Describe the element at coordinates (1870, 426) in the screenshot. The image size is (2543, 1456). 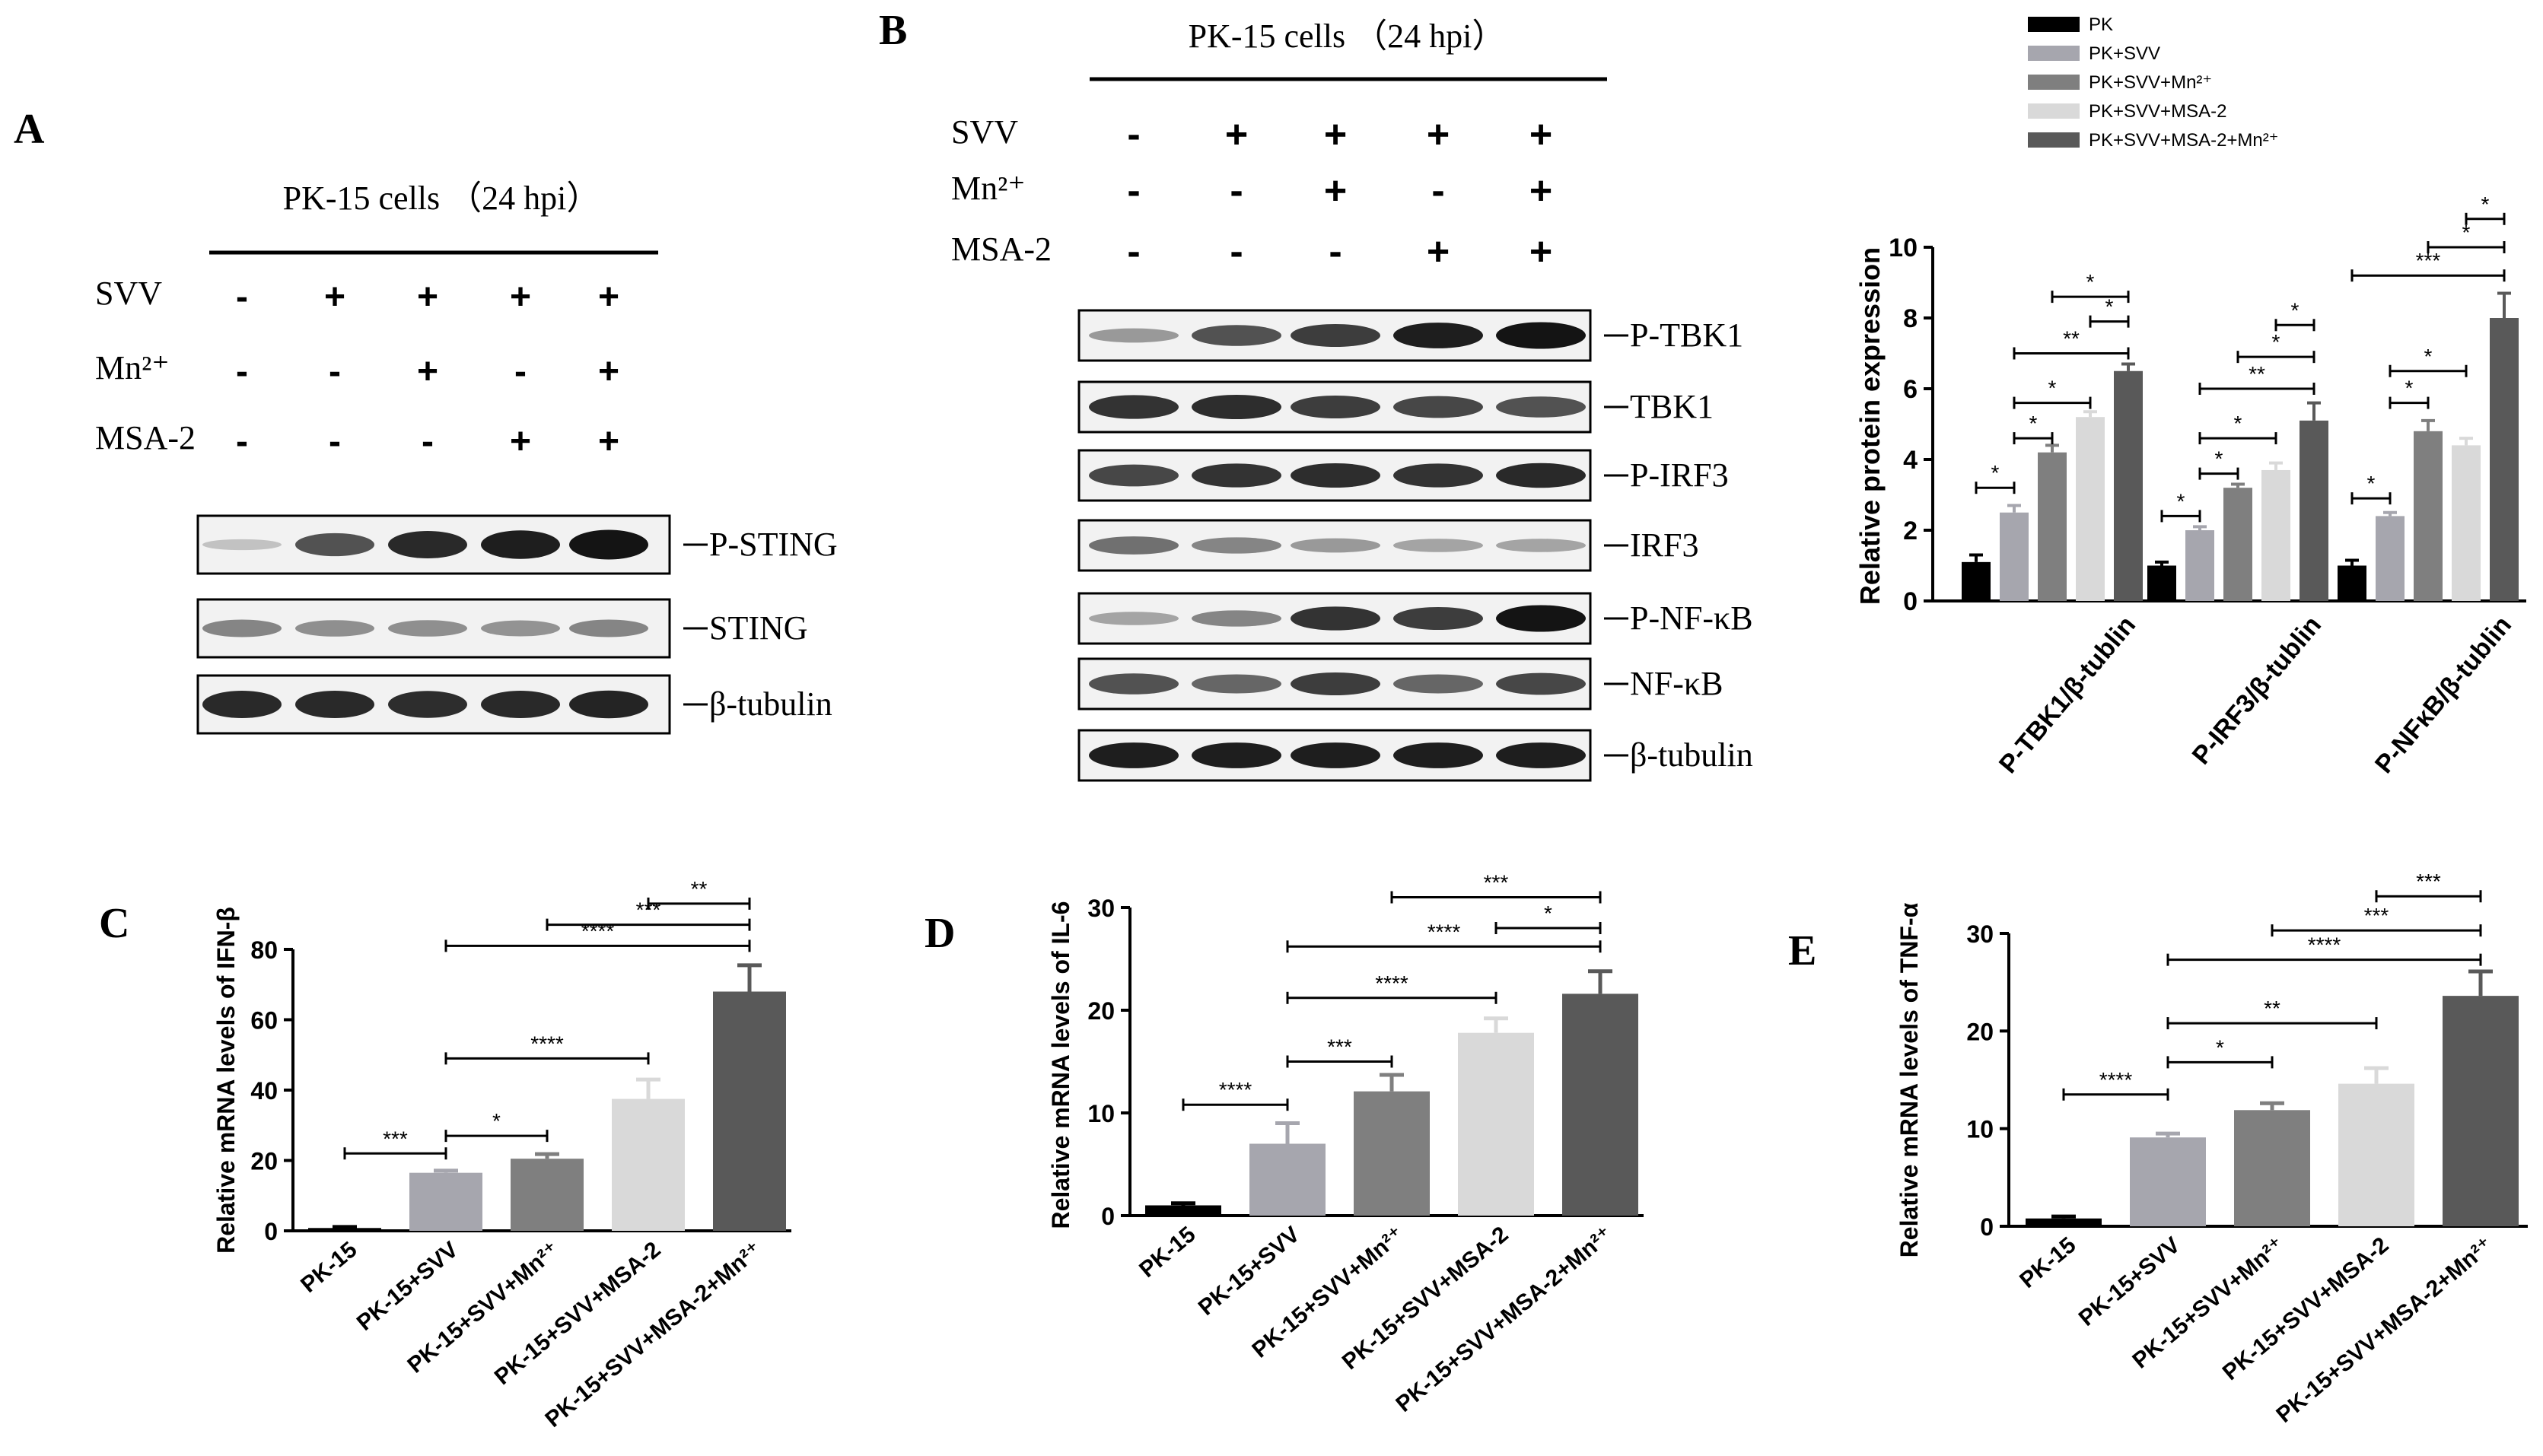
I see `y-axis-title: Relative protein expression` at that location.